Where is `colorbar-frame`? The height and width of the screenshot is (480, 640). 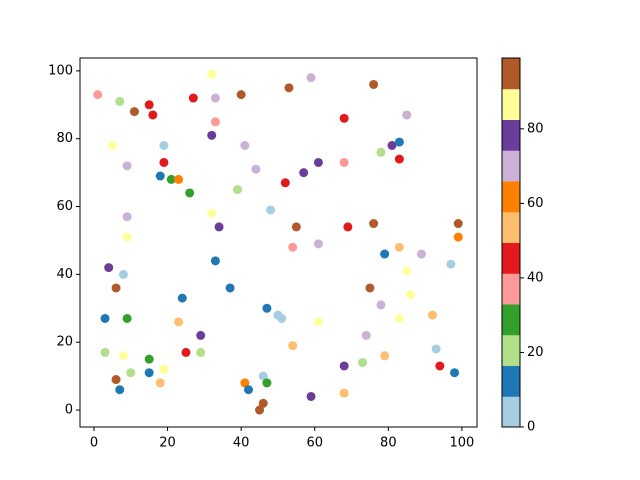
colorbar-frame is located at coordinates (511, 242).